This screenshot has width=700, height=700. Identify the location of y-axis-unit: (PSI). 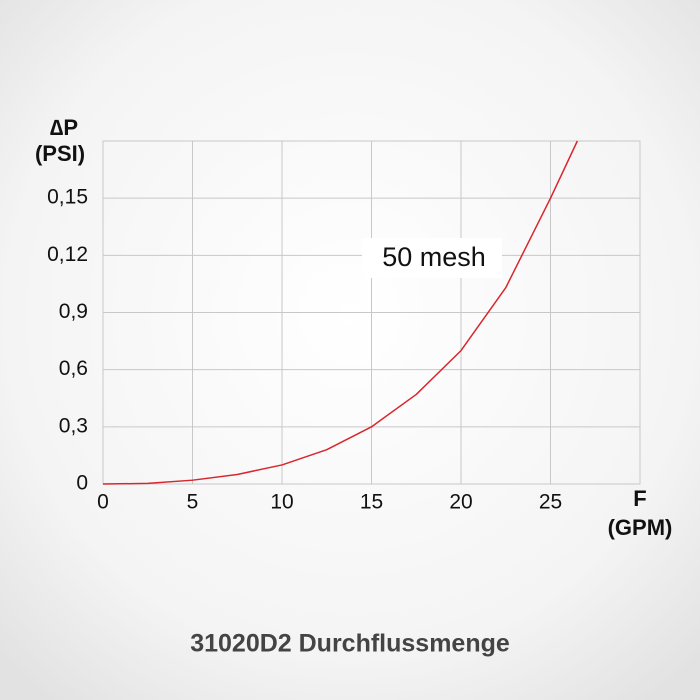
(60, 153).